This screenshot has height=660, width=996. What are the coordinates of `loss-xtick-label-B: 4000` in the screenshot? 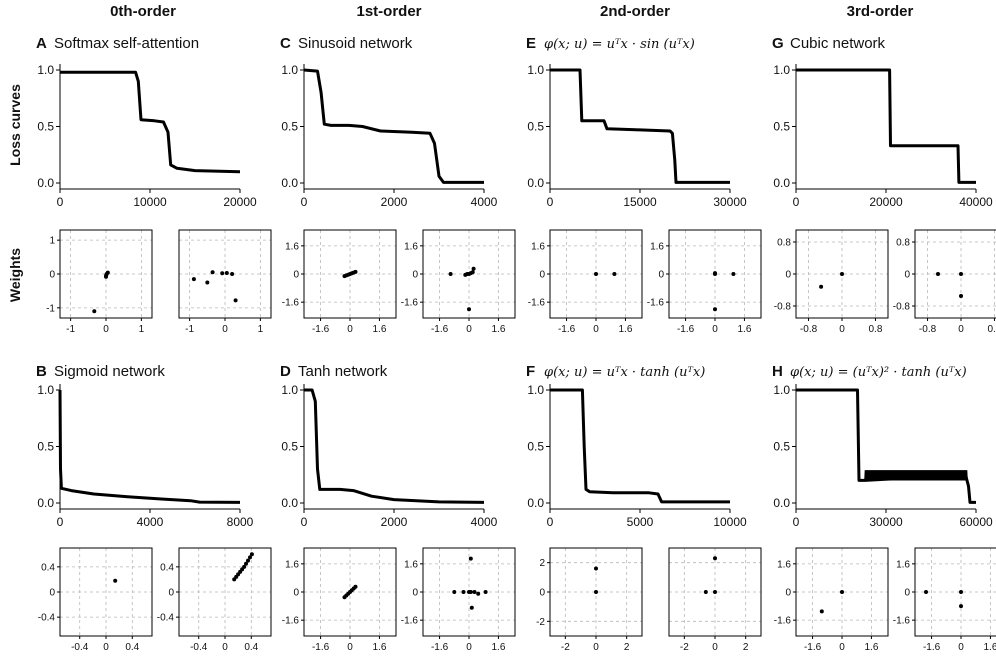 It's located at (150, 522).